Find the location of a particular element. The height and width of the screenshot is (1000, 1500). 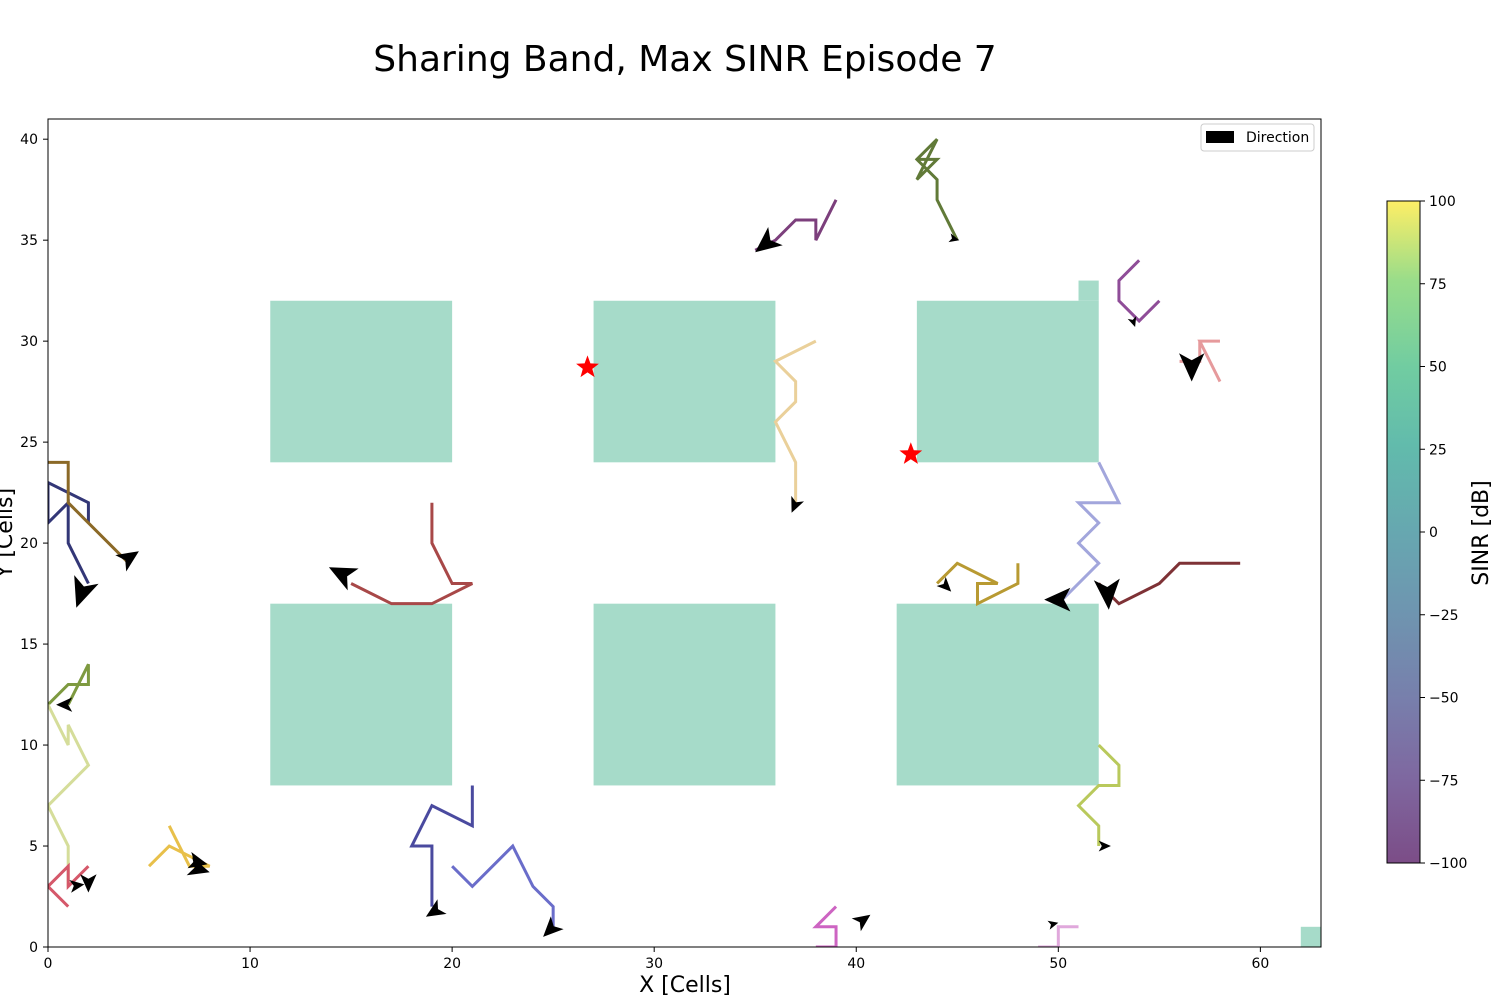

colorbar-tick-label: −50 is located at coordinates (1444, 699).